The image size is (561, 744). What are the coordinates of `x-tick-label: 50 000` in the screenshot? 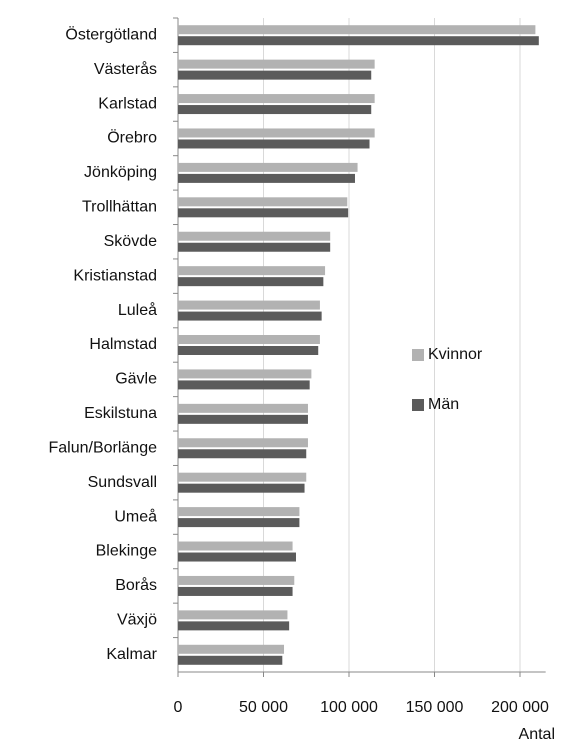 It's located at (263, 707).